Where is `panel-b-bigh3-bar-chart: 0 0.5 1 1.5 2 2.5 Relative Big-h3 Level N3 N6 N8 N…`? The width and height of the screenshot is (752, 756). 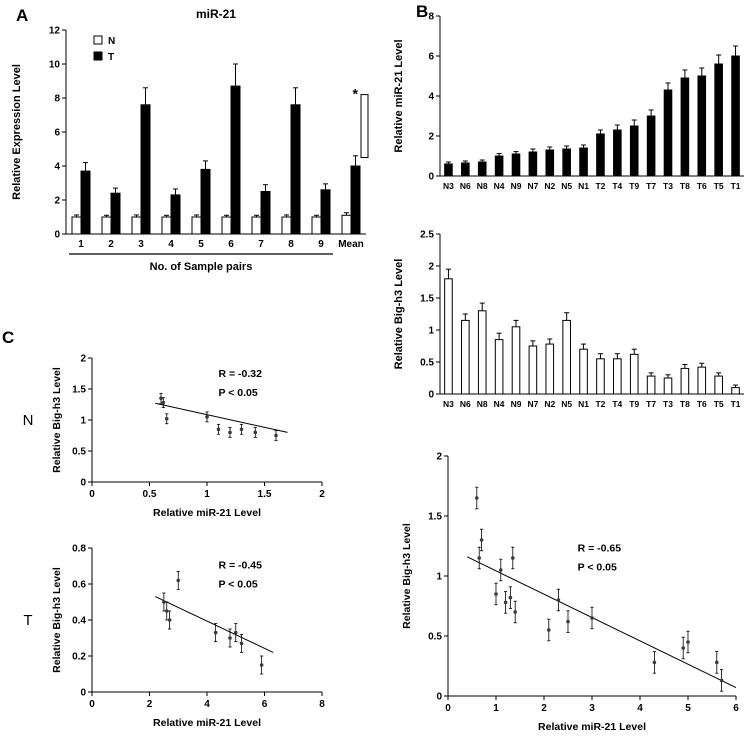 panel-b-bigh3-bar-chart: 0 0.5 1 1.5 2 2.5 Relative Big-h3 Level N3 N6 N8 N… is located at coordinates (570, 332).